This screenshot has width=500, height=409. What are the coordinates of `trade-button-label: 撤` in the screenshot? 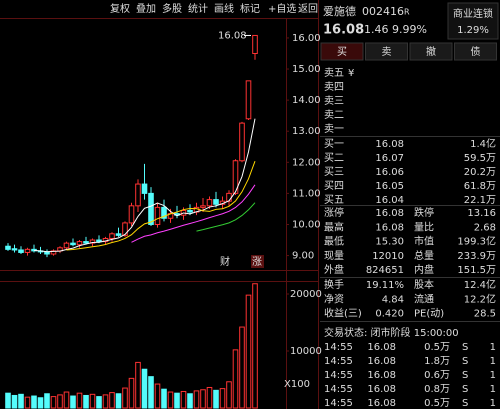 It's located at (431, 51).